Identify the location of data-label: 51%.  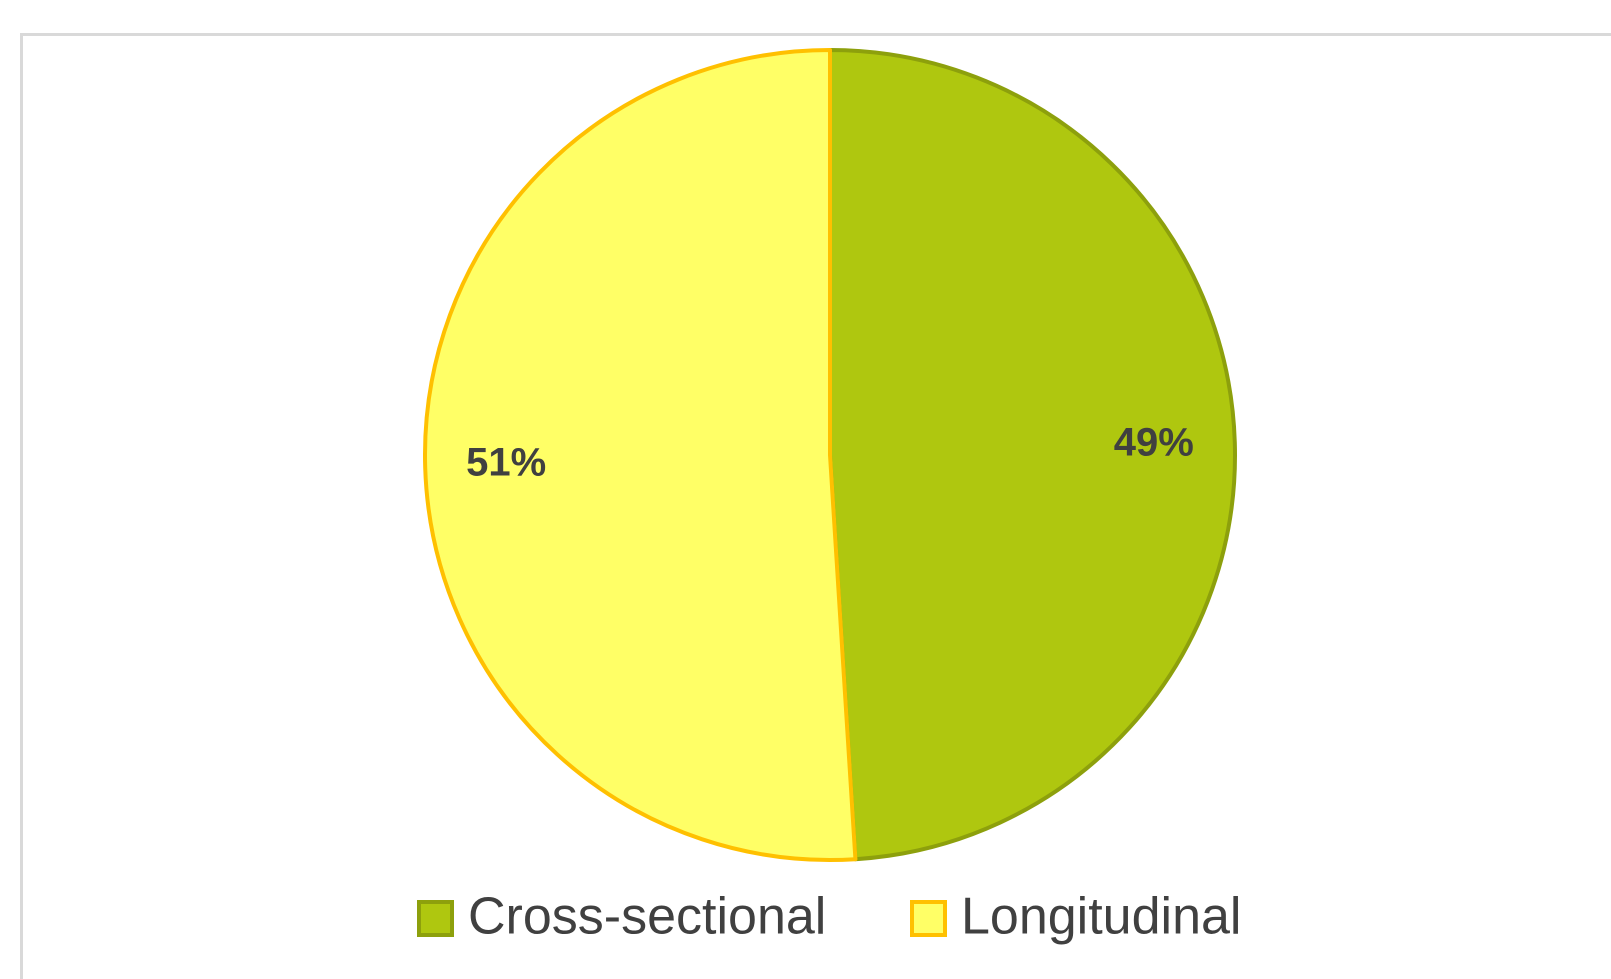
(506, 463).